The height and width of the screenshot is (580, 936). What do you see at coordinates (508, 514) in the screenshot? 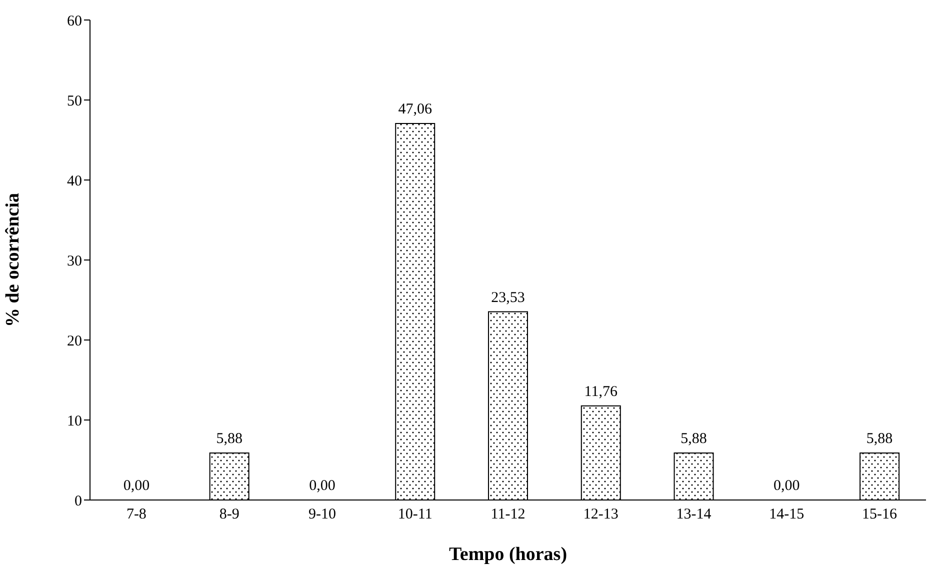
I see `x-tick-label: 11-12` at bounding box center [508, 514].